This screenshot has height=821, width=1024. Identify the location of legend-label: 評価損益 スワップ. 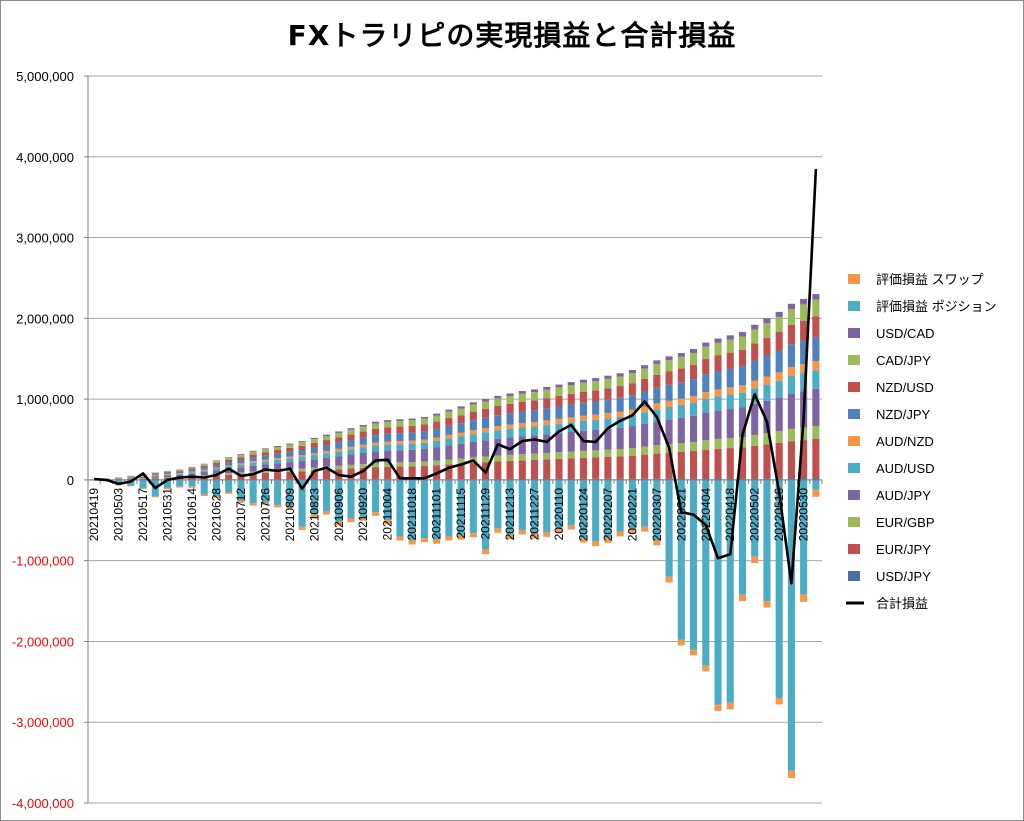
(930, 279).